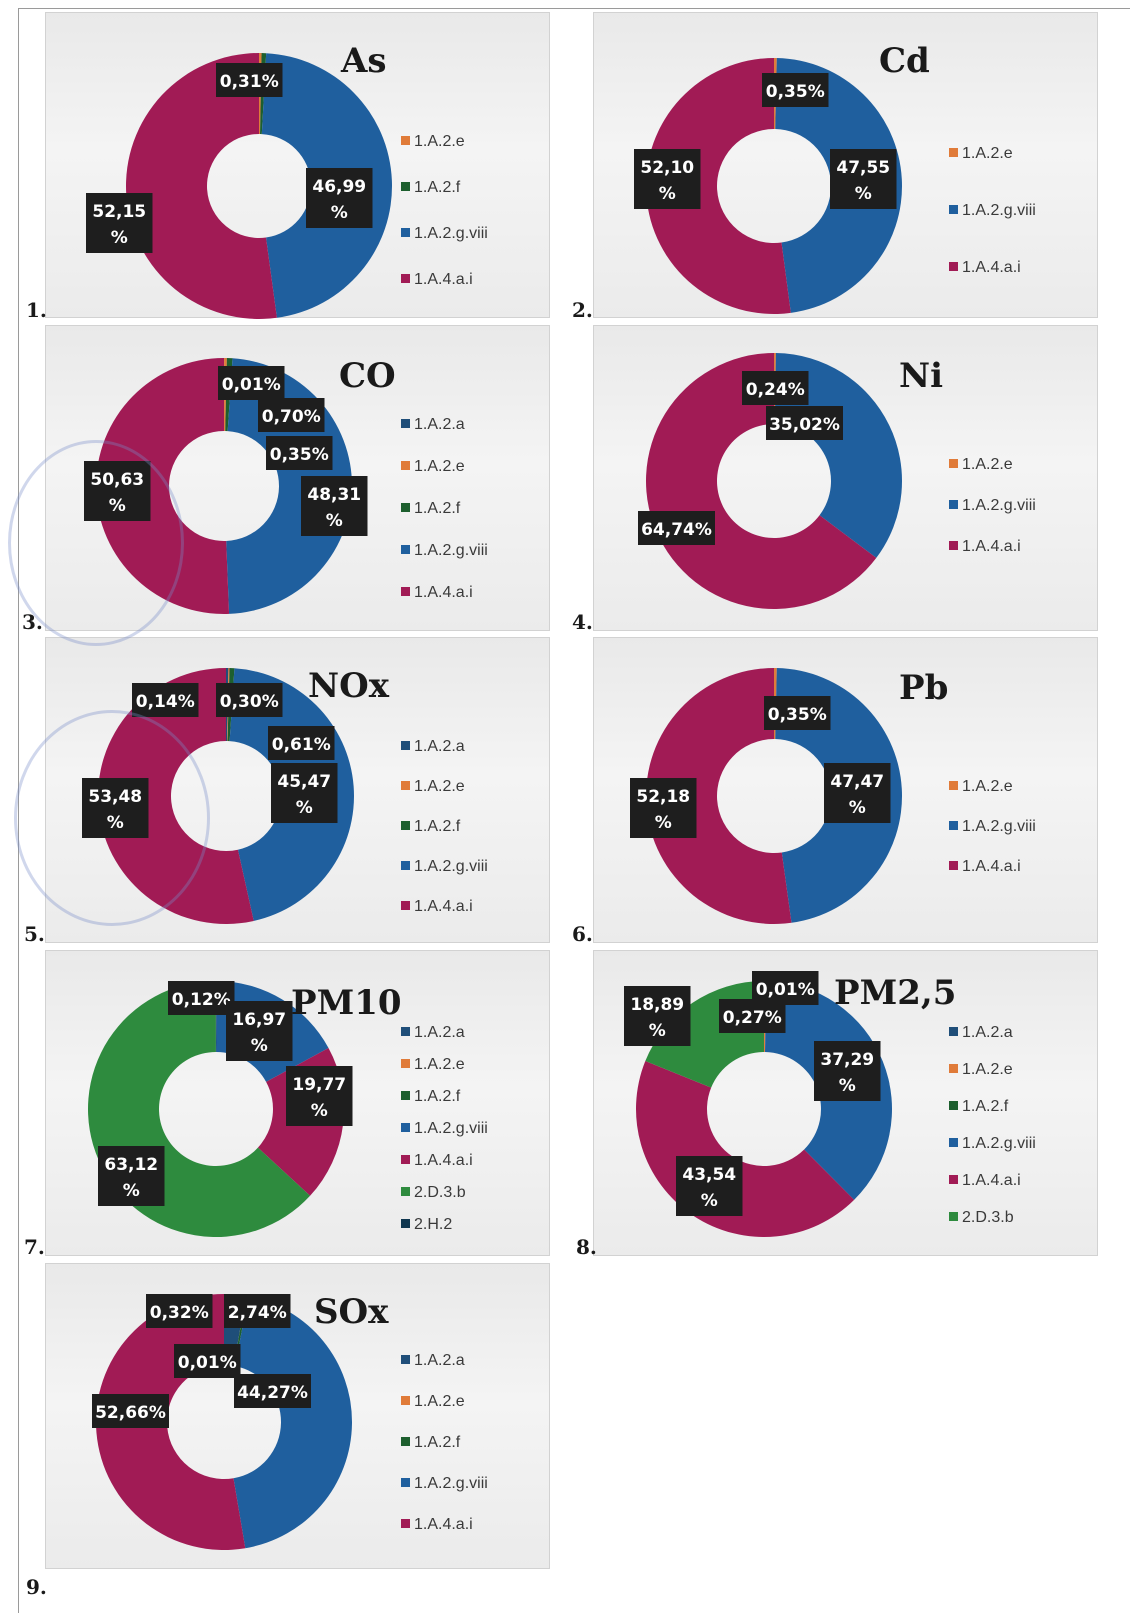 Image resolution: width=1130 pixels, height=1613 pixels. I want to click on data-label-text: 52,66%, so click(130, 1413).